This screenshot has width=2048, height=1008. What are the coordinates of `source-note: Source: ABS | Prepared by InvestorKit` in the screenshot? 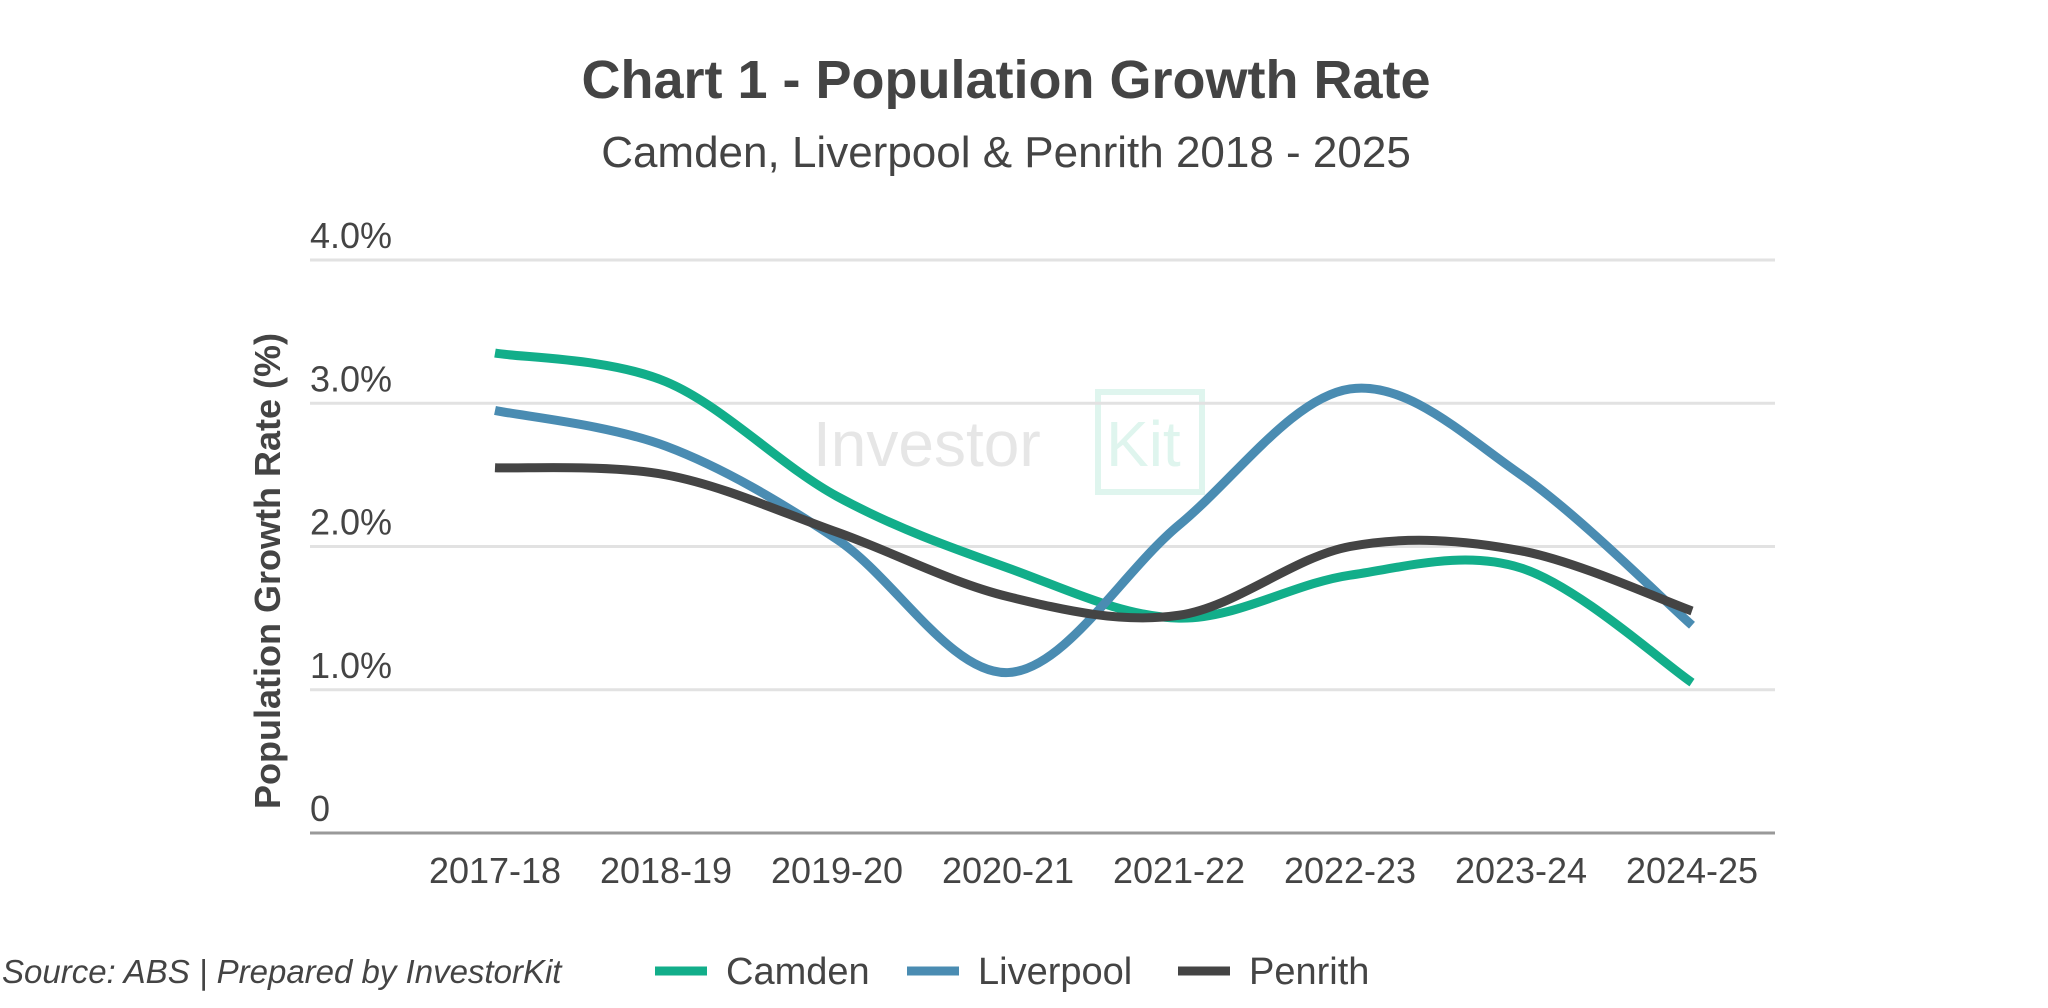 It's located at (282, 971).